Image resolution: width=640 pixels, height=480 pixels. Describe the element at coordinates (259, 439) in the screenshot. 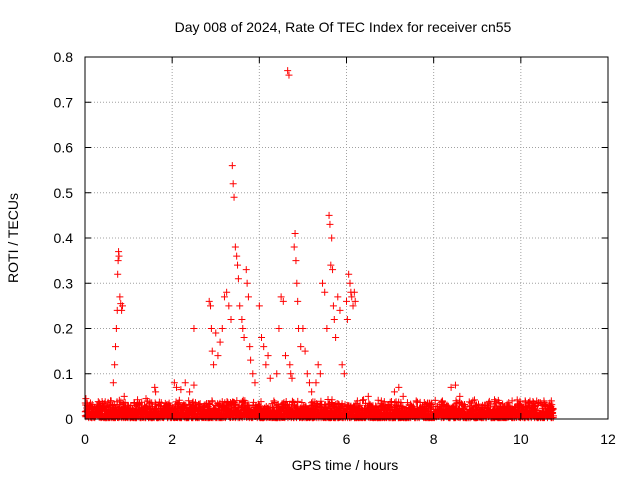

I see `x-tick-label: 4` at that location.